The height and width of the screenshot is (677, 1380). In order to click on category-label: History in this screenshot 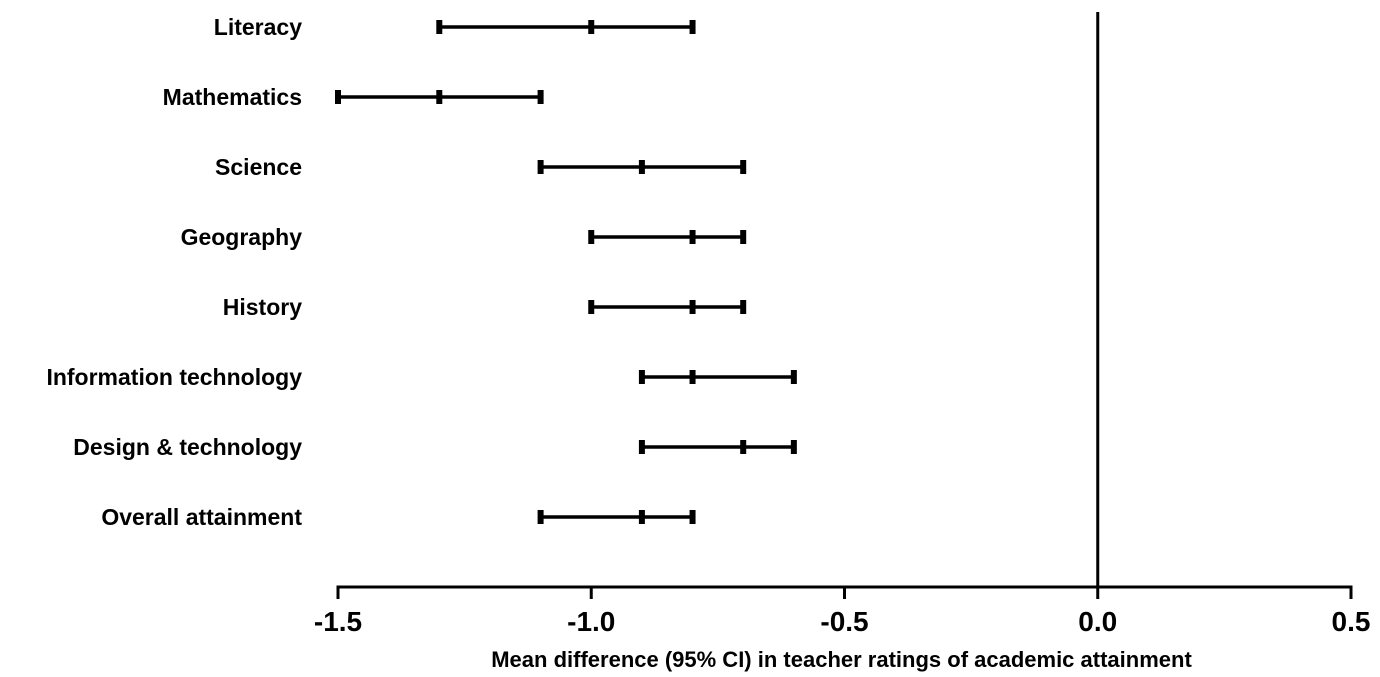, I will do `click(262, 307)`.